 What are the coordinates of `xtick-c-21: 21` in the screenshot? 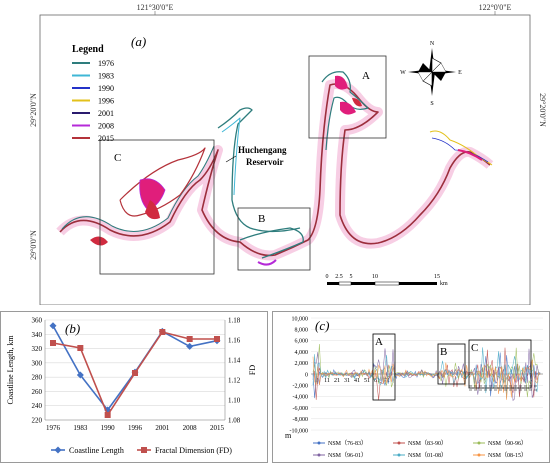 It's located at (337, 381).